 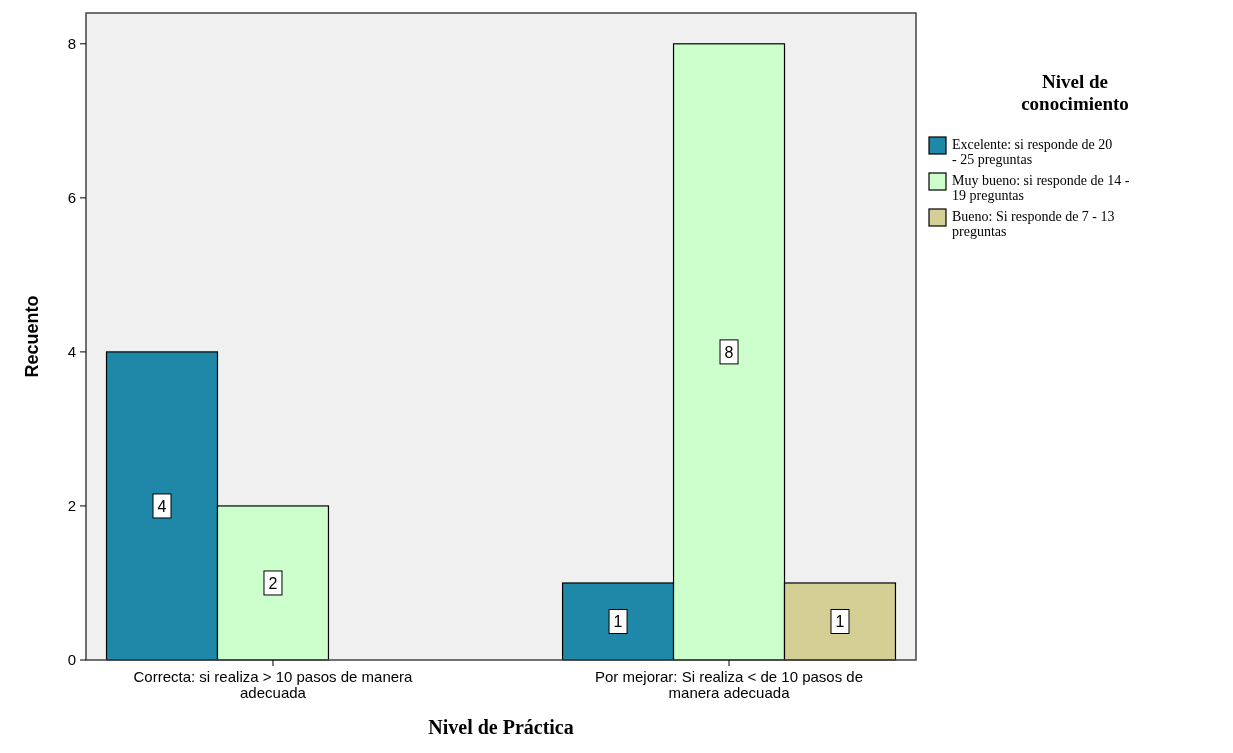 What do you see at coordinates (729, 684) in the screenshot?
I see `x-tick-label: Por mejorar: Si realiza < de 10 pasos de manera adecuada` at bounding box center [729, 684].